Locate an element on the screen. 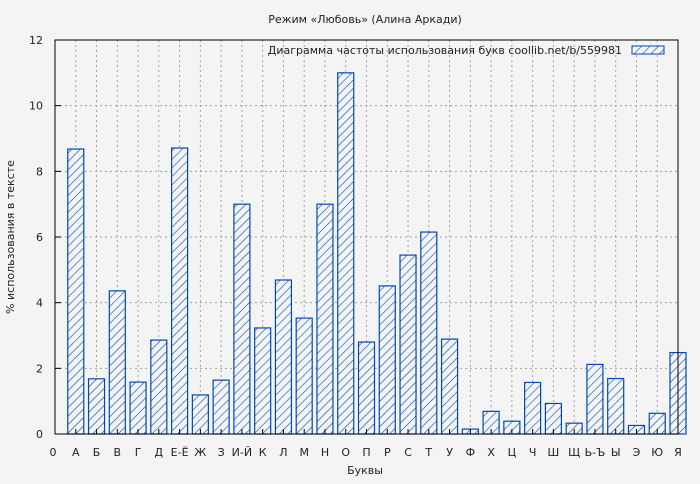 The image size is (700, 484). bar-П is located at coordinates (366, 388).